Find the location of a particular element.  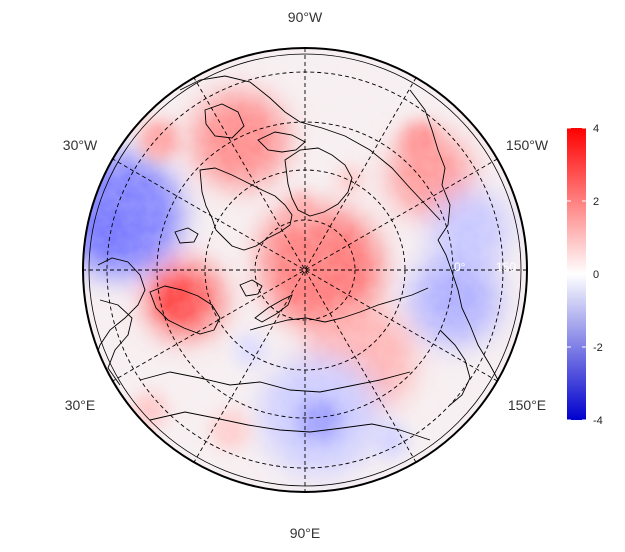

lon-label-30w: 30°W is located at coordinates (80, 145).